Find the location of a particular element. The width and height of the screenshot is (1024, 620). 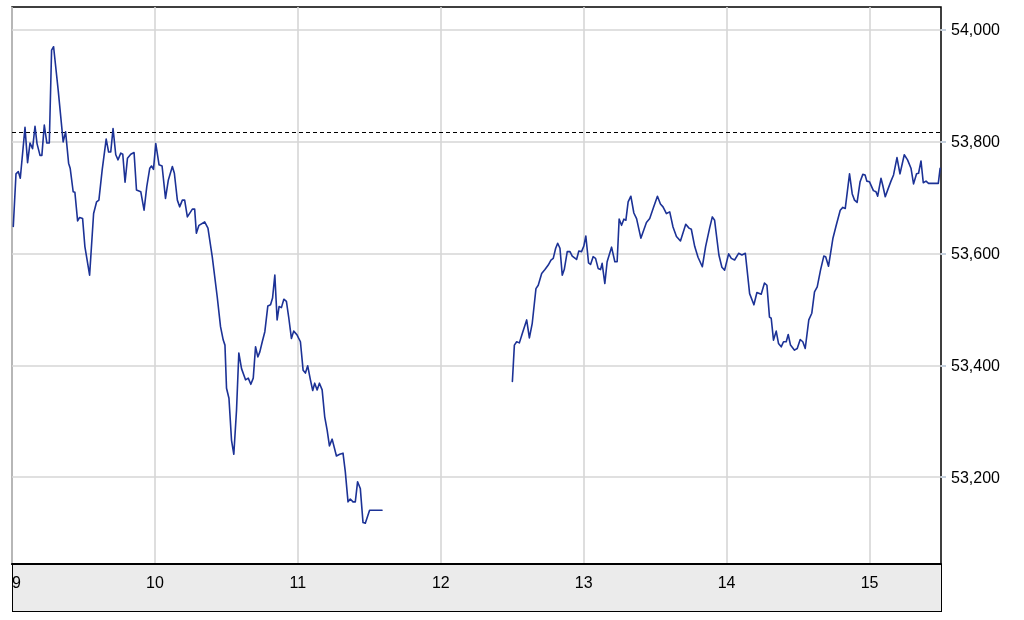

x-tick-label: 12 is located at coordinates (440, 582).